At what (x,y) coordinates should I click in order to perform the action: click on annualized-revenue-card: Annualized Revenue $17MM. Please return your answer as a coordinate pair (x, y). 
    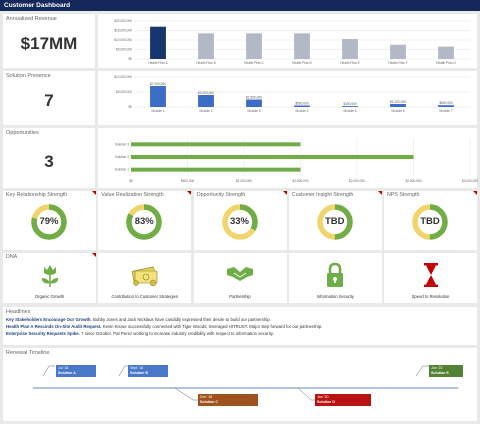
    Looking at the image, I should click on (49, 41).